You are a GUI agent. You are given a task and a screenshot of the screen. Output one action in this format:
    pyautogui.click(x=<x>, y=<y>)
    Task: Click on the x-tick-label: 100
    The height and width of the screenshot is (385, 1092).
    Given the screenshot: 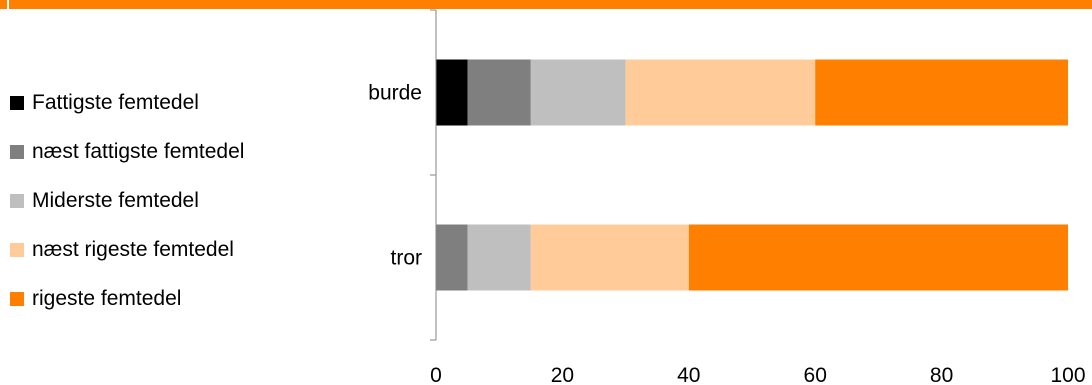 What is the action you would take?
    pyautogui.click(x=1067, y=374)
    